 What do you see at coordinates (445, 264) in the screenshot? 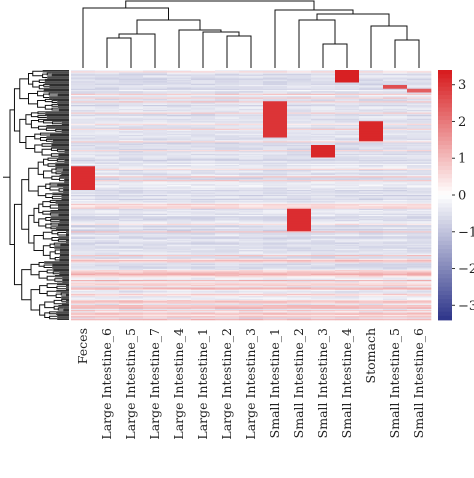
I see `colorbar-segment` at bounding box center [445, 264].